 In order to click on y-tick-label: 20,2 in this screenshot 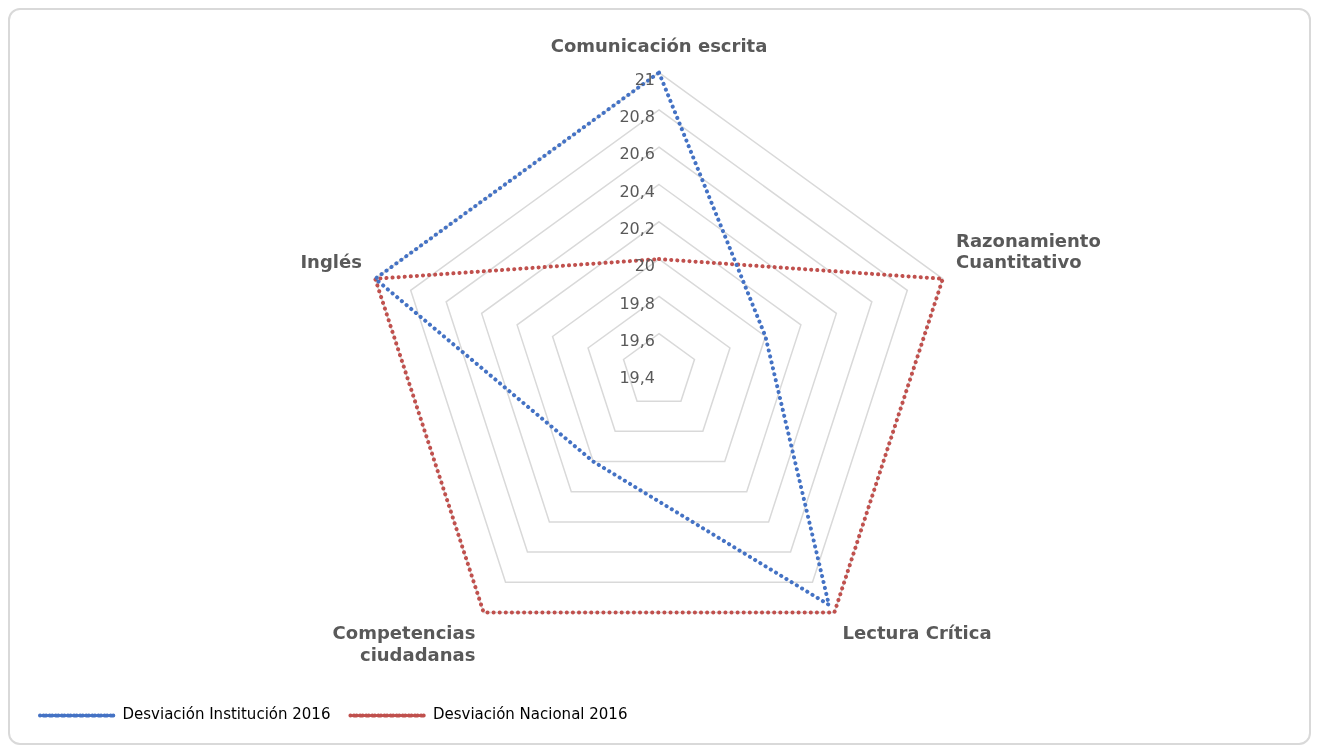, I will do `click(637, 228)`.